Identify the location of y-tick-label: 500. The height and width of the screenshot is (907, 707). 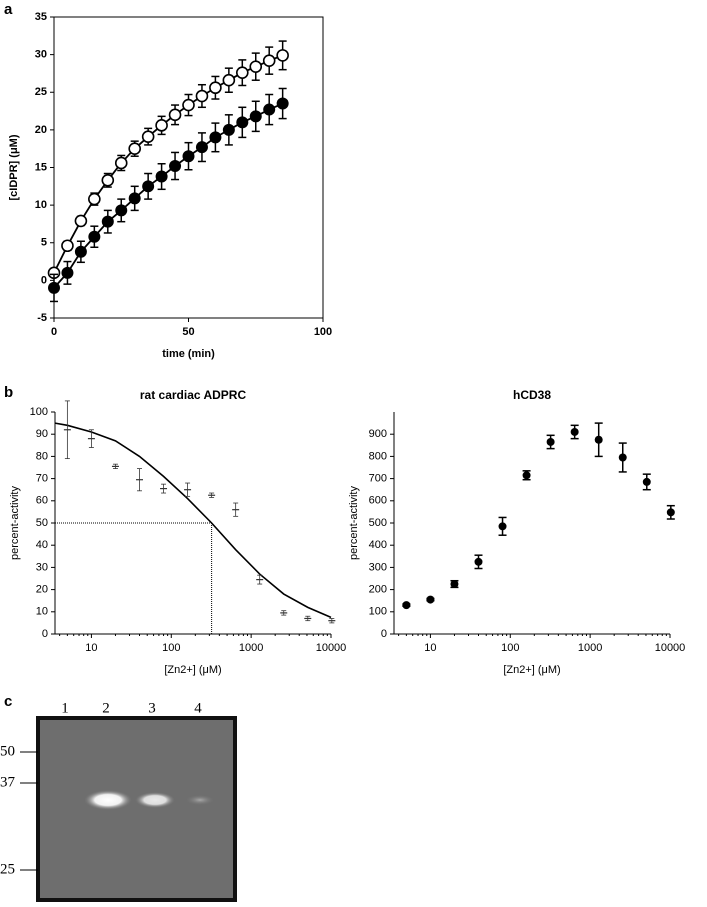
(378, 523).